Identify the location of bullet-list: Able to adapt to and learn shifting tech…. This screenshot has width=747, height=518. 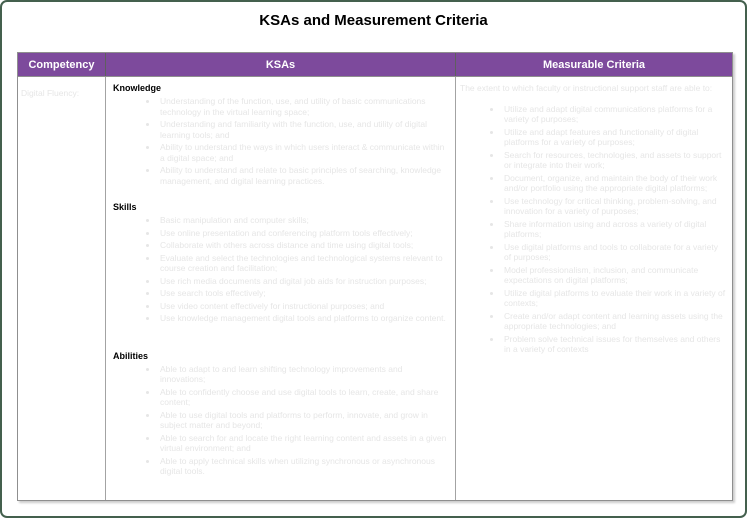
(281, 420).